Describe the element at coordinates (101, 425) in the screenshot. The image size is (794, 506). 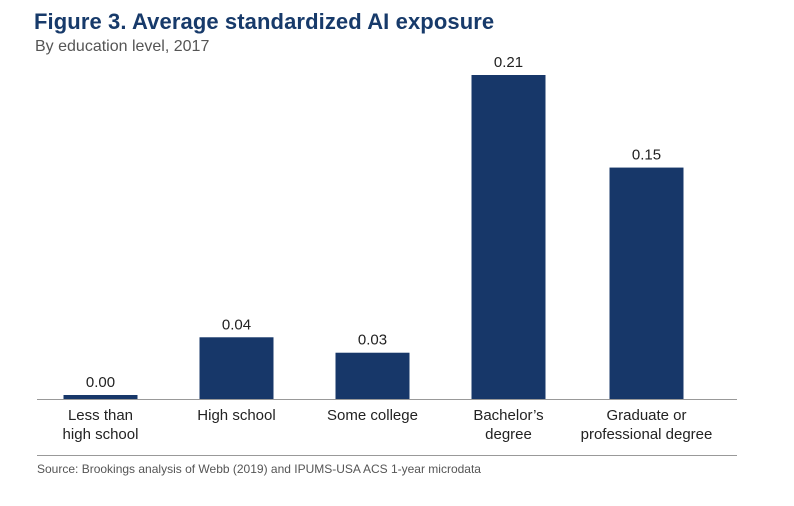
I see `category-label: Less than high school` at that location.